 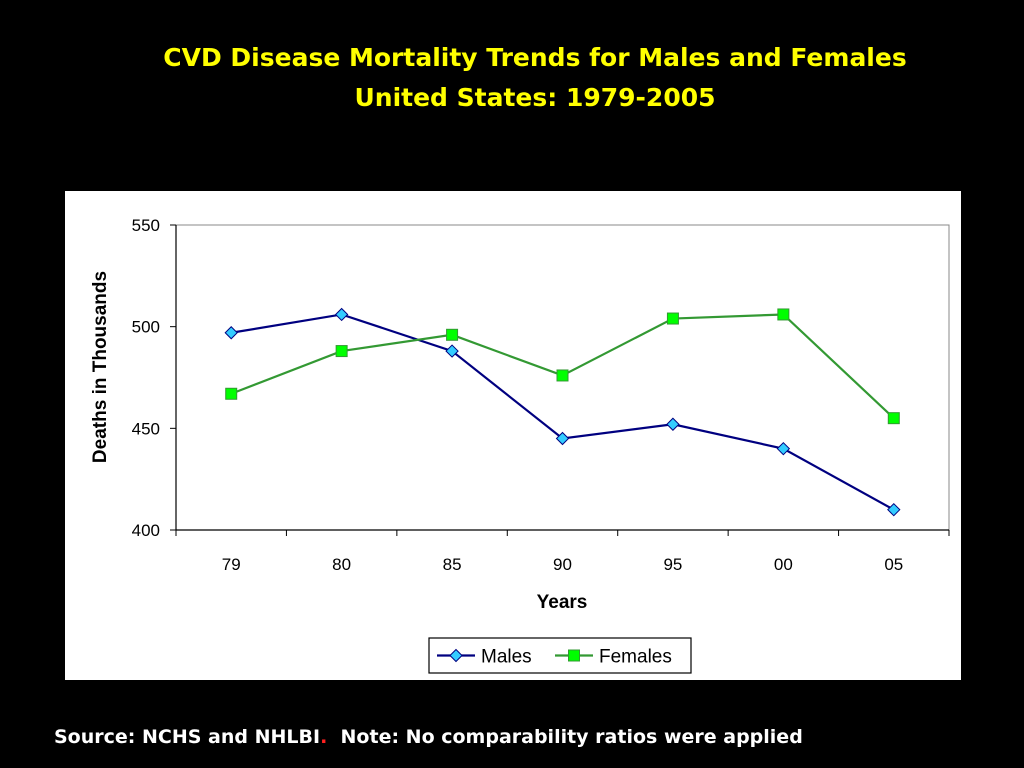 I want to click on females-series, so click(x=562, y=366).